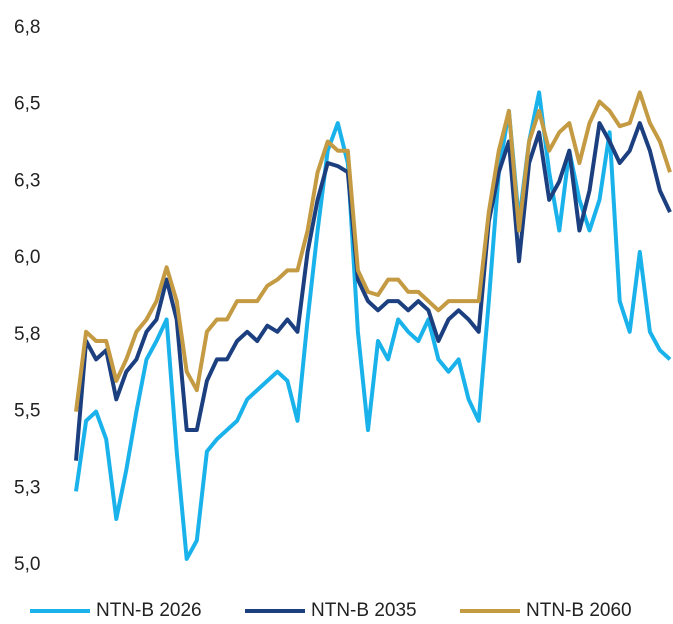 The width and height of the screenshot is (673, 624). What do you see at coordinates (27, 180) in the screenshot?
I see `y-tick-label: 6,3` at bounding box center [27, 180].